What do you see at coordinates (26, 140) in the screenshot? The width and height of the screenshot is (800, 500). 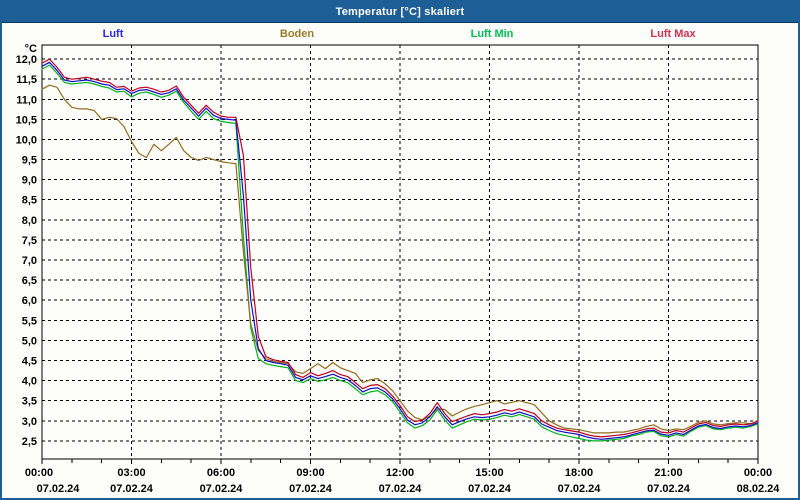 I see `svg-text: 10,0` at bounding box center [26, 140].